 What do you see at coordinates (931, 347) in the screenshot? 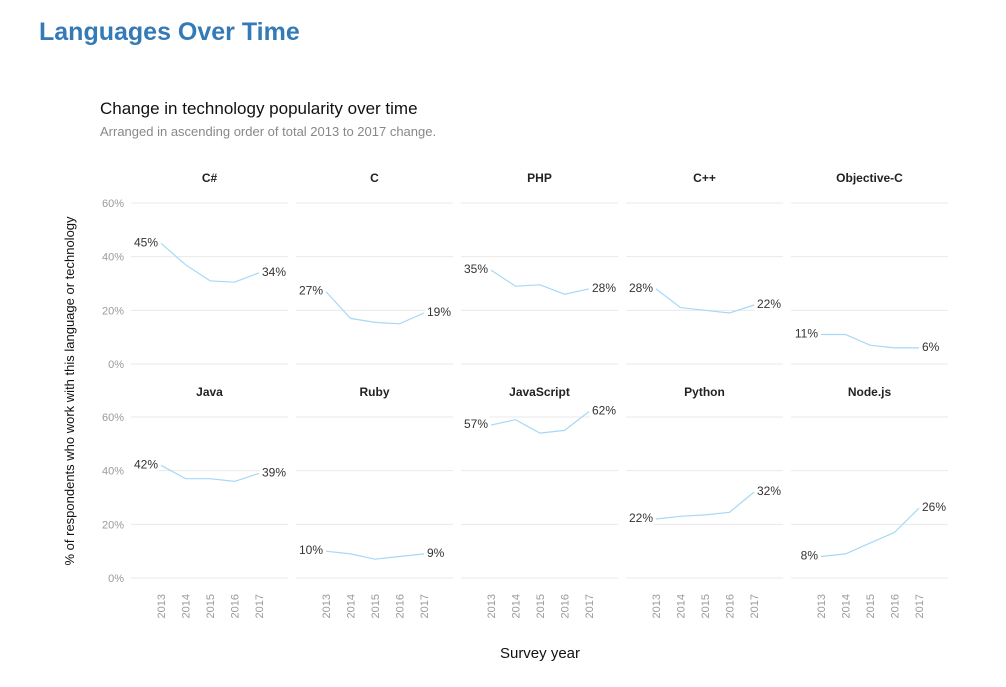
I see `end-value-label: 6%` at bounding box center [931, 347].